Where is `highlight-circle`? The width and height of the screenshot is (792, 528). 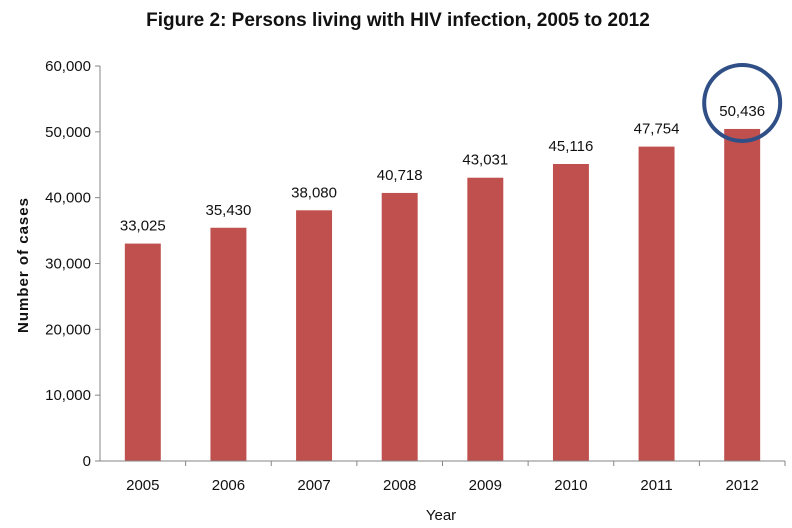 highlight-circle is located at coordinates (742, 102).